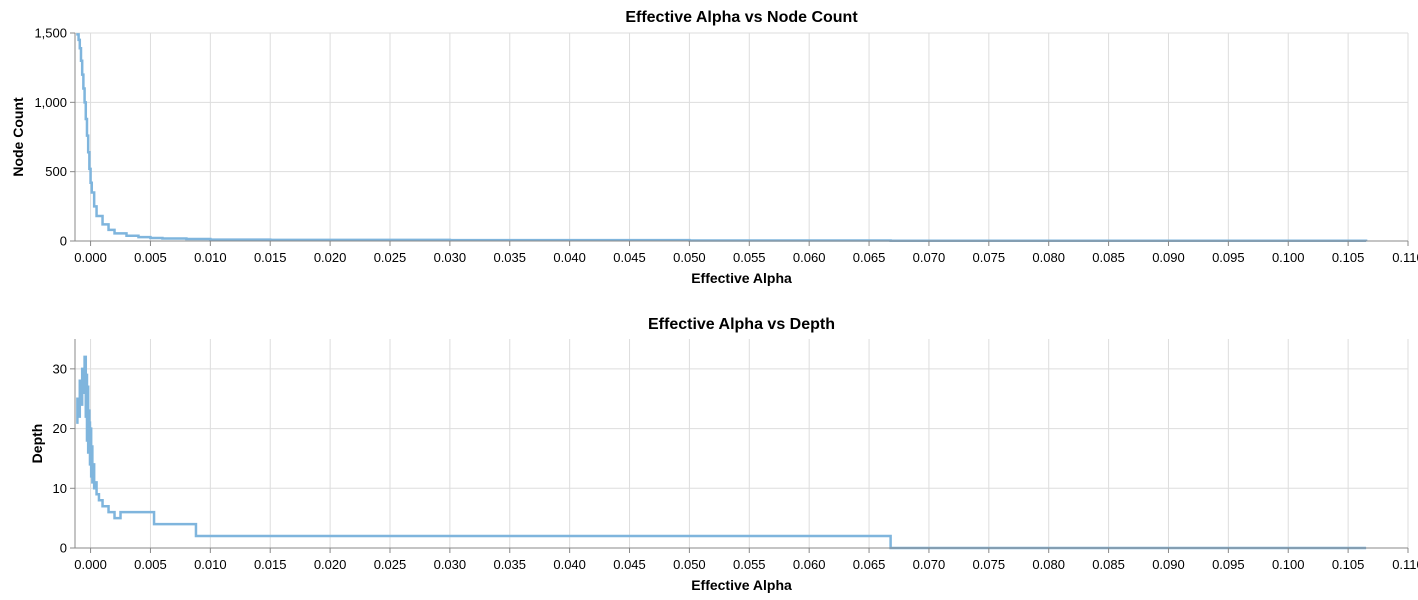  I want to click on chart-title: Effective Alpha vs Depth, so click(741, 324).